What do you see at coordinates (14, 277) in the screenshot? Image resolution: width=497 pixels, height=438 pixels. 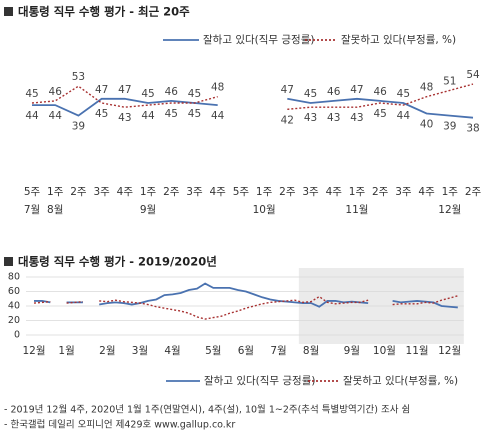 I see `y-tick-label: 80` at bounding box center [14, 277].